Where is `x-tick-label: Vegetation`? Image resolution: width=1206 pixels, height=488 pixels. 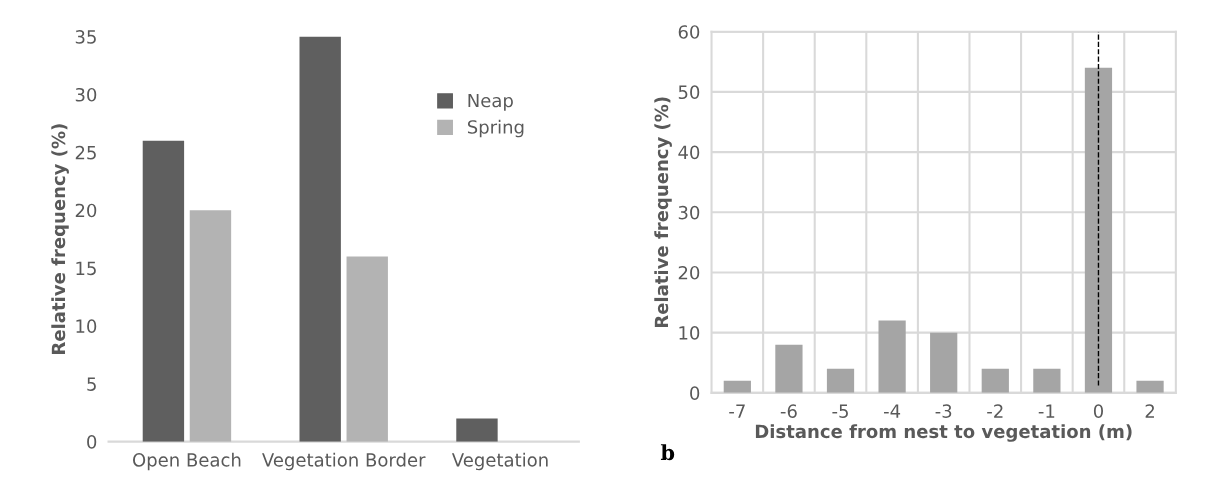 x-tick-label: Vegetation is located at coordinates (499, 461).